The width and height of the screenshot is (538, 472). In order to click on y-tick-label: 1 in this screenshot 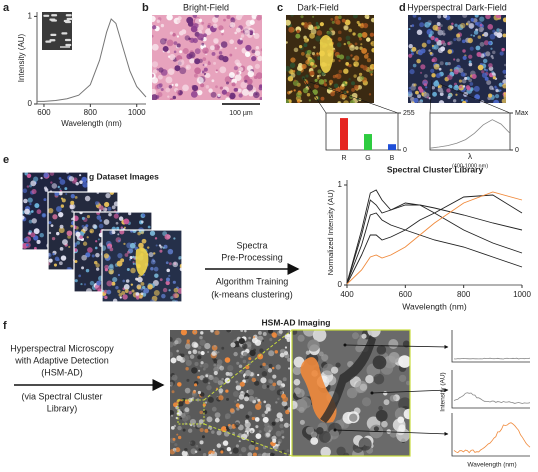, I will do `click(30, 15)`.